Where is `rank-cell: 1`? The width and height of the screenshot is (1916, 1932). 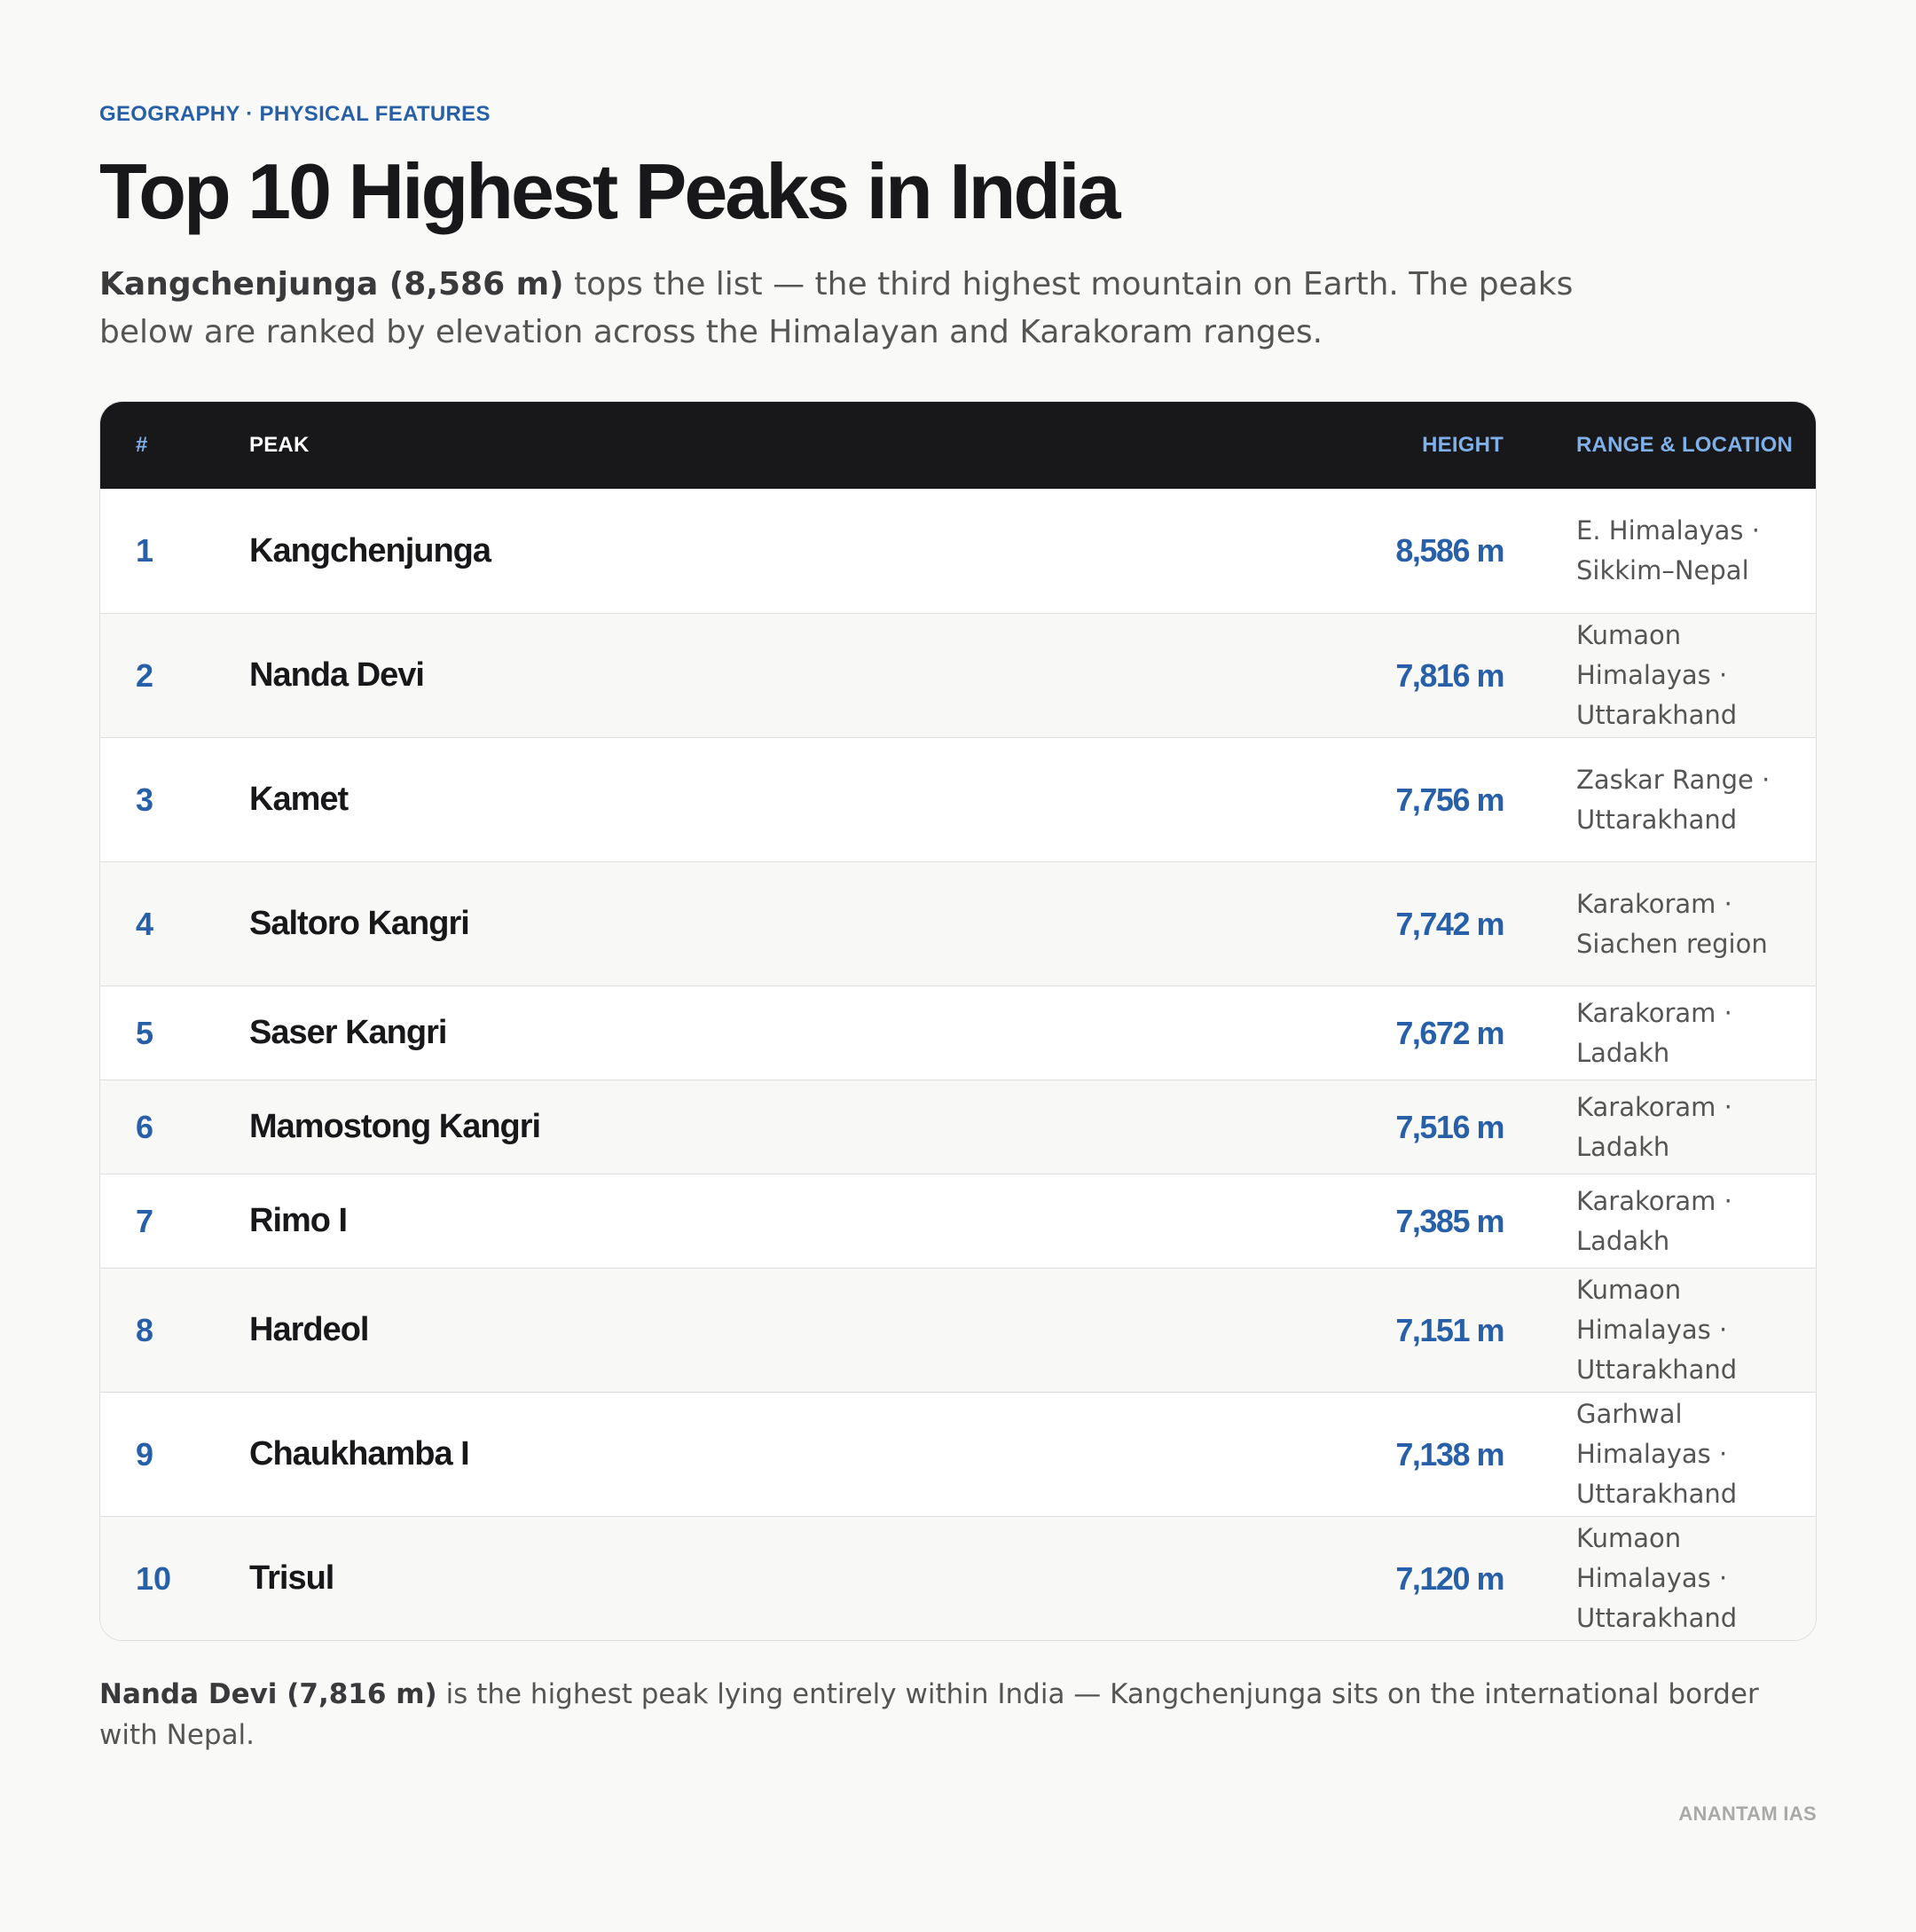 rank-cell: 1 is located at coordinates (145, 550).